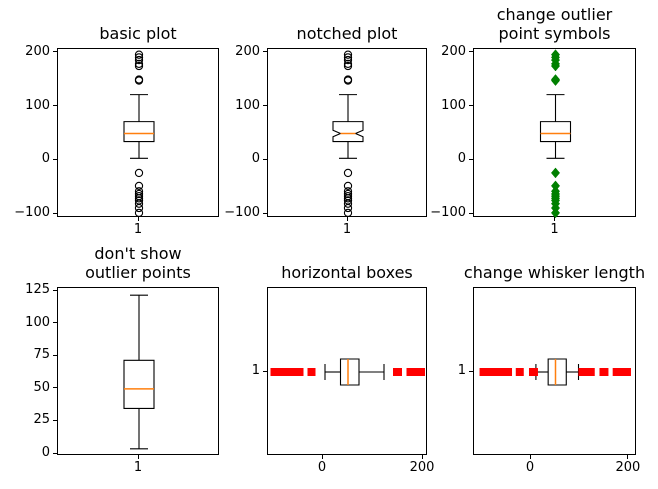 The image size is (658, 489). I want to click on subplot-title: basic plot, so click(138, 34).